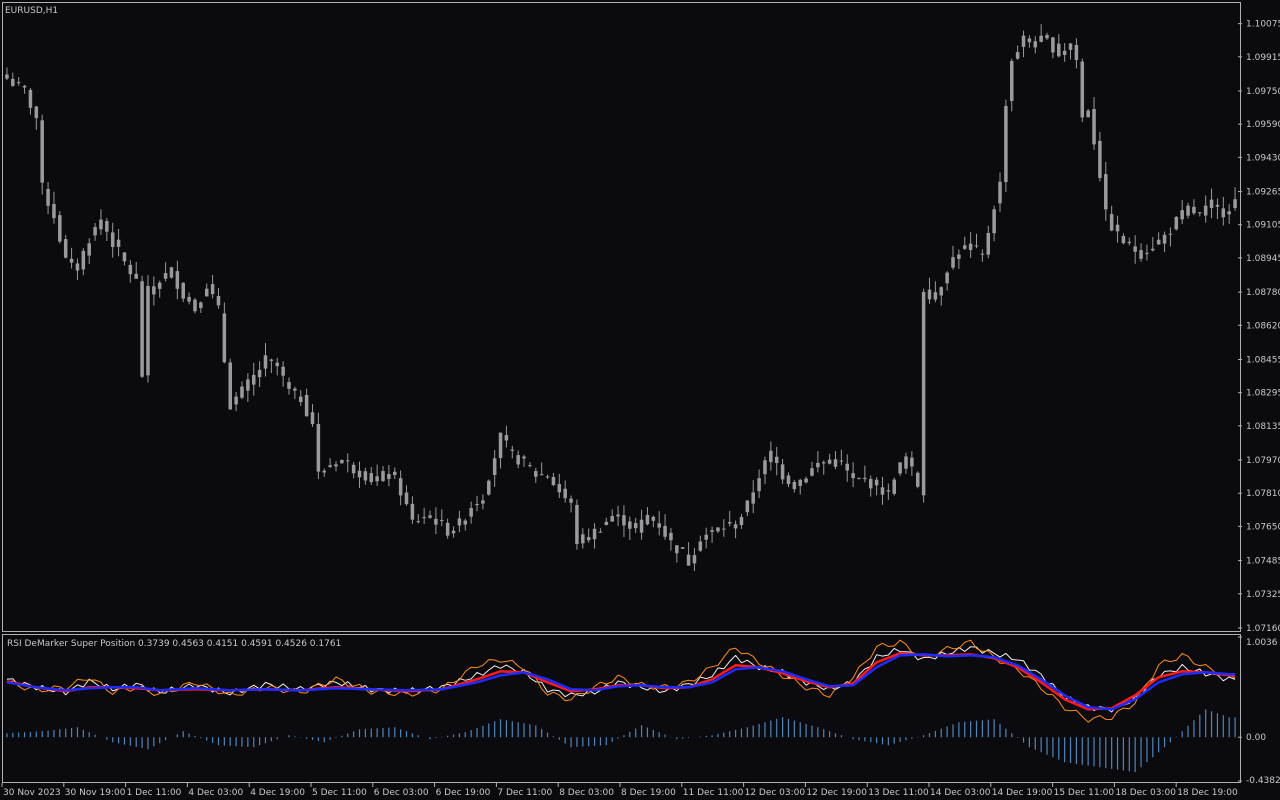 This screenshot has width=1280, height=800. I want to click on time-tick-label: 5 Dec 11:00, so click(339, 793).